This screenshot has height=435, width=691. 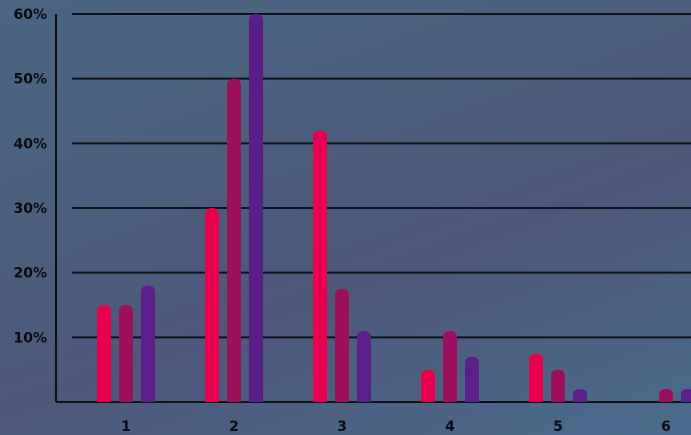 What do you see at coordinates (450, 427) in the screenshot?
I see `x-tick-label: 4` at bounding box center [450, 427].